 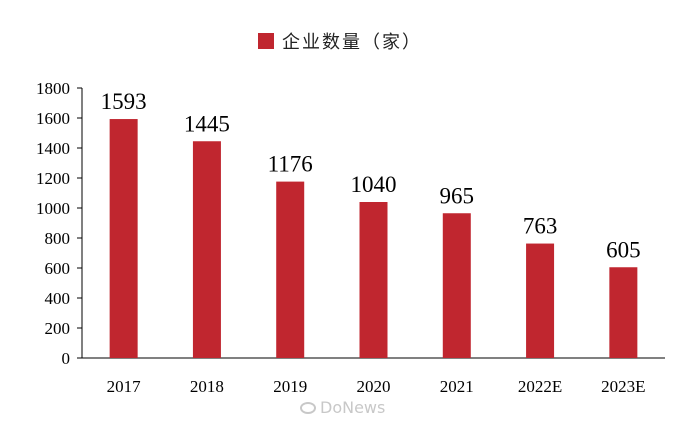 I want to click on y-tick-label: 1800, so click(x=53, y=88).